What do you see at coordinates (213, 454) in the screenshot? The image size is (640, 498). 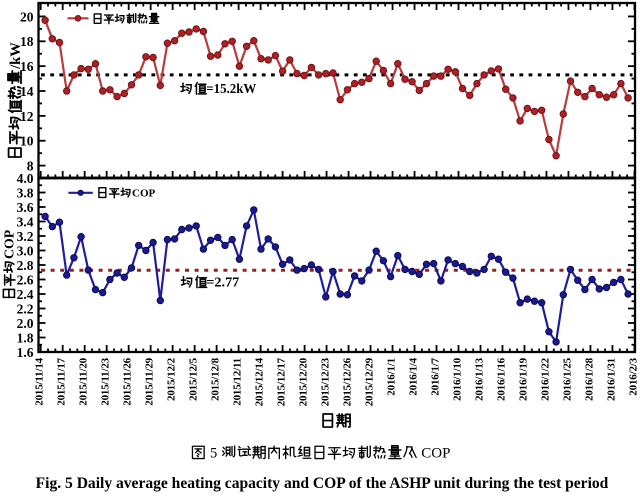 I see `svg-text: 5` at bounding box center [213, 454].